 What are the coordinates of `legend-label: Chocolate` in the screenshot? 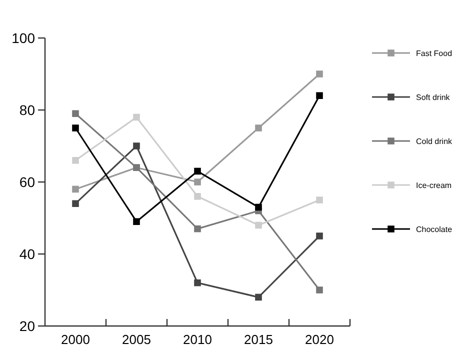 It's located at (434, 229).